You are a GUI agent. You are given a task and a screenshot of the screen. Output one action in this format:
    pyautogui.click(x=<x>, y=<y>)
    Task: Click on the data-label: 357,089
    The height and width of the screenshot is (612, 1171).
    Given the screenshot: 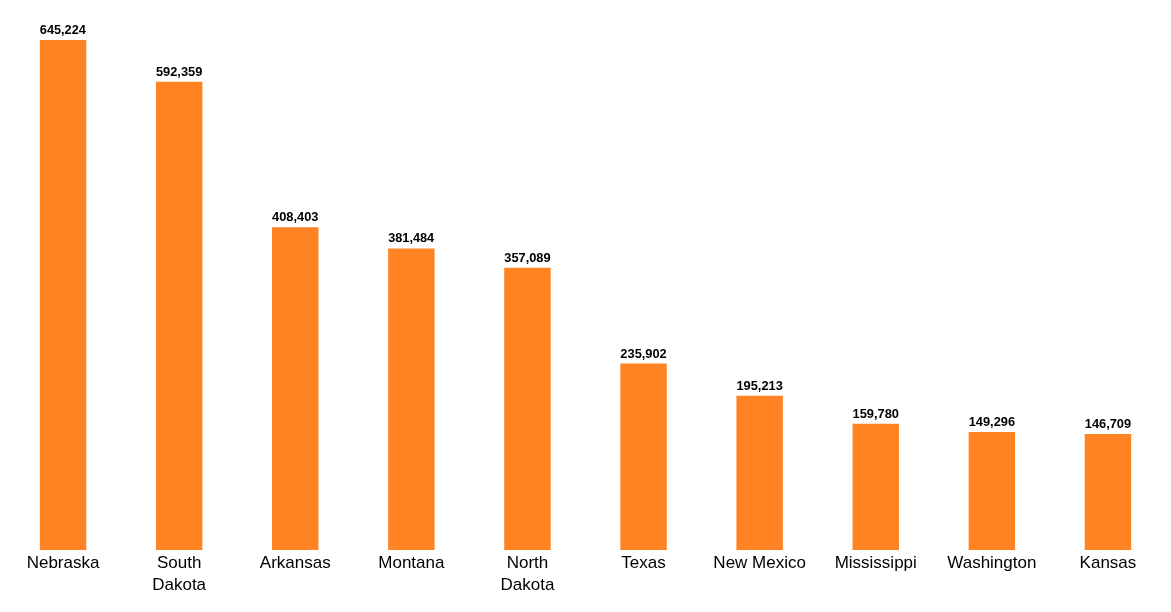 What is the action you would take?
    pyautogui.click(x=527, y=257)
    